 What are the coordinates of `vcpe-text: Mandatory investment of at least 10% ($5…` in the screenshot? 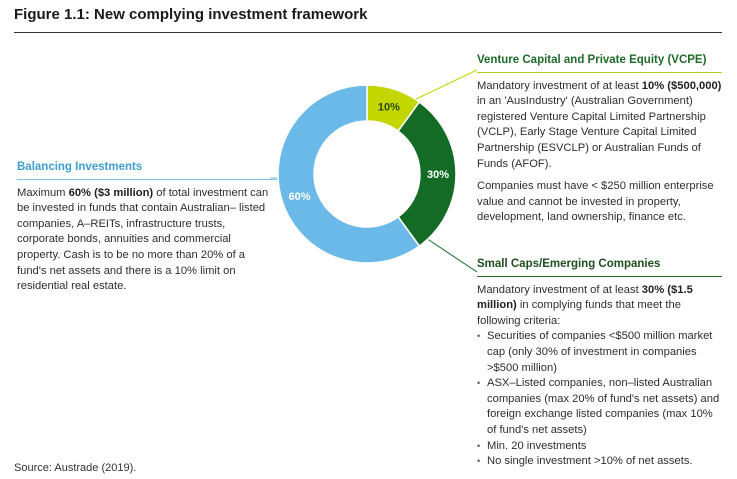 It's located at (599, 124).